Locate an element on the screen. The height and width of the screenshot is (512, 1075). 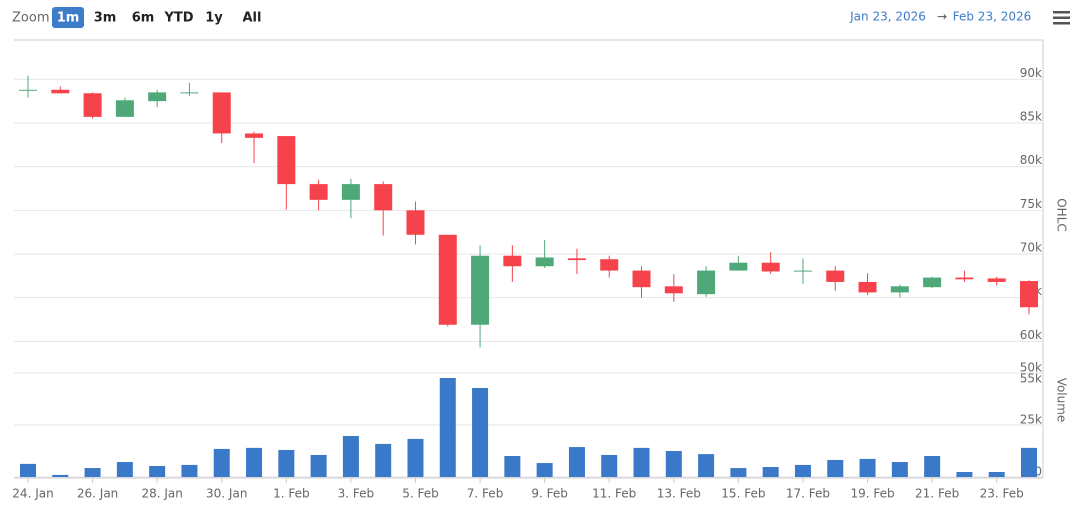
x-tick-label: 11. Feb is located at coordinates (614, 494).